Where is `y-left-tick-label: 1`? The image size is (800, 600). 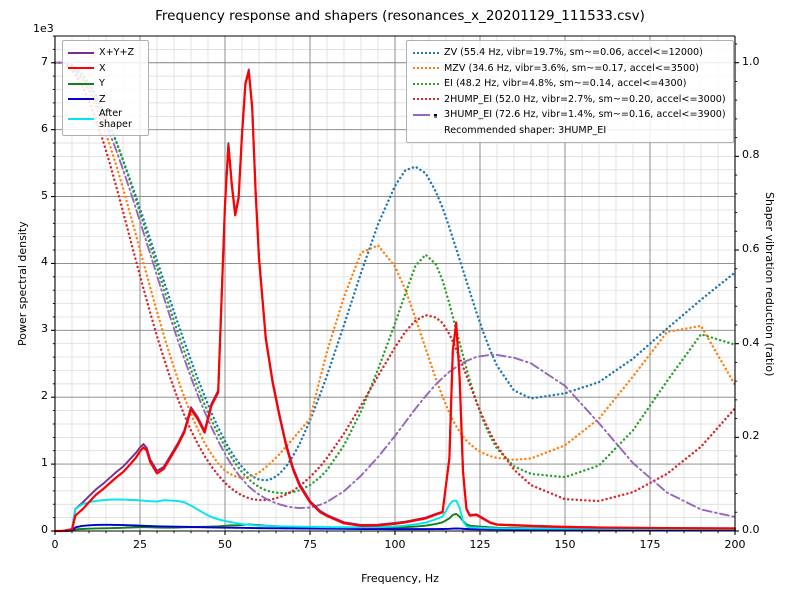 y-left-tick-label: 1 is located at coordinates (44, 463).